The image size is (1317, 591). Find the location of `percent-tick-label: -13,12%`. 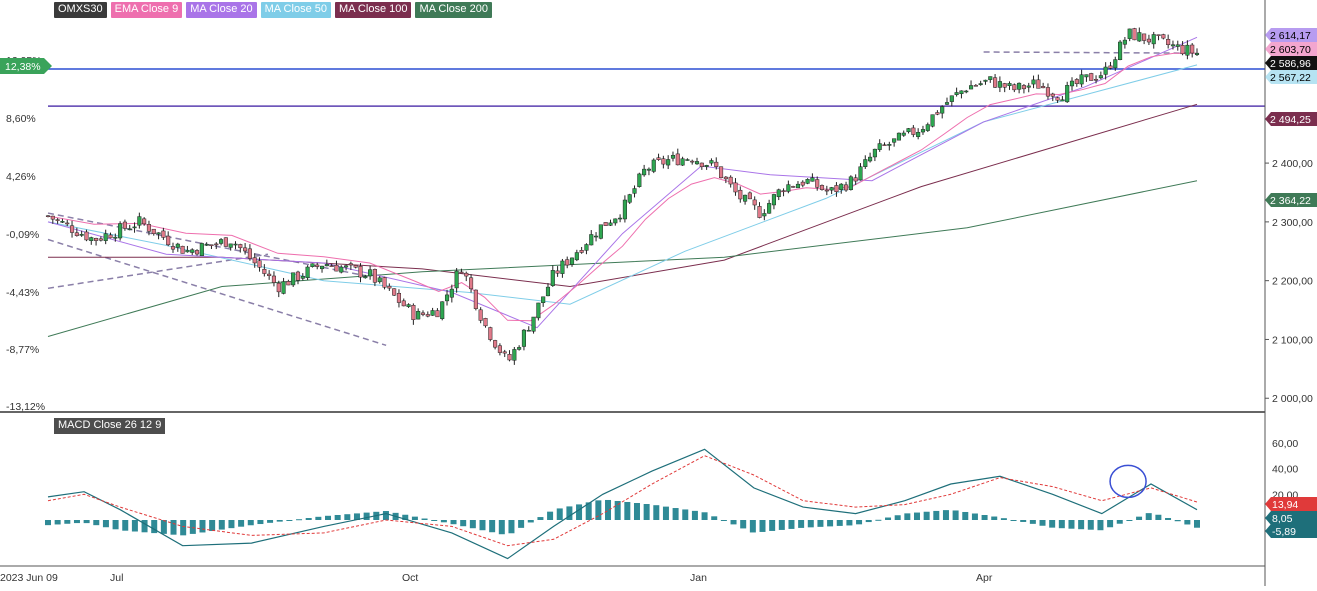

percent-tick-label: -13,12% is located at coordinates (25, 407).